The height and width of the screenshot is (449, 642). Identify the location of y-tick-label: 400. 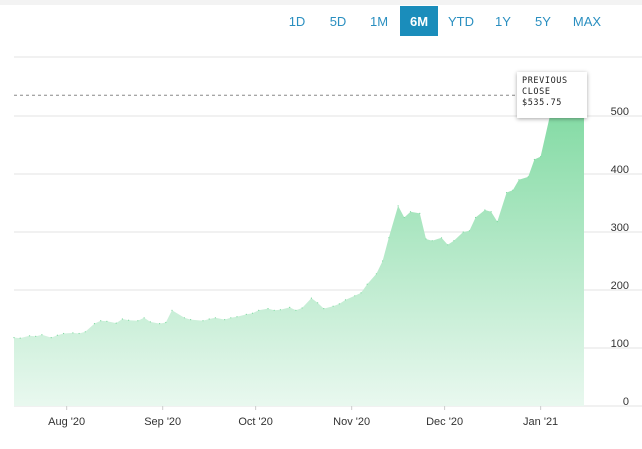
(620, 170).